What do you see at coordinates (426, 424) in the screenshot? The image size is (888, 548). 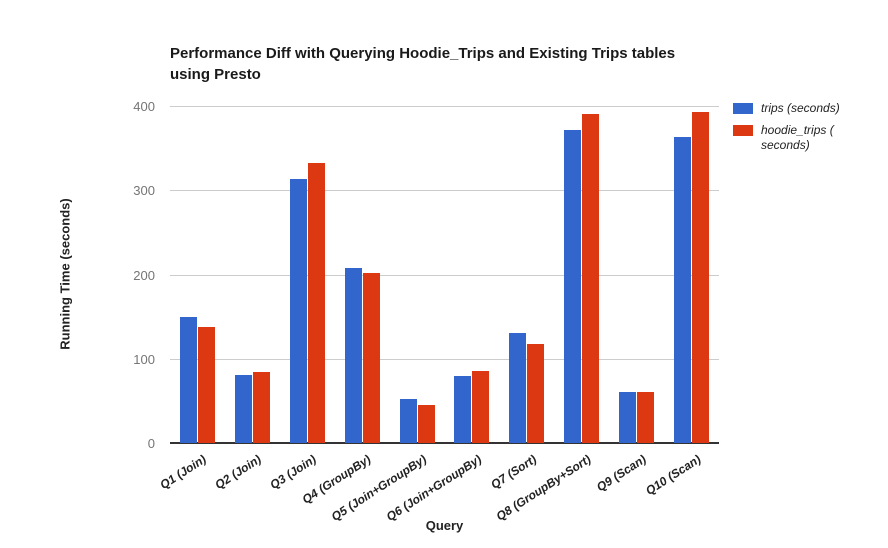 I see `bar-hoodie_trips-q5` at bounding box center [426, 424].